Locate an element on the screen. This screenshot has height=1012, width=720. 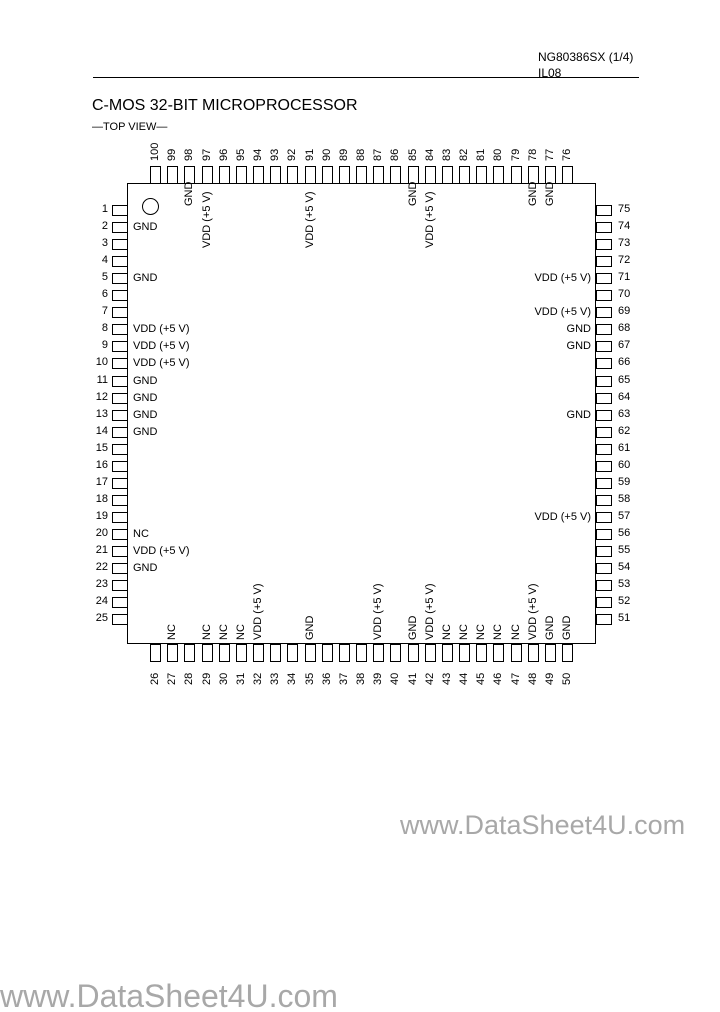
pin-number: 9 is located at coordinates (104, 345).